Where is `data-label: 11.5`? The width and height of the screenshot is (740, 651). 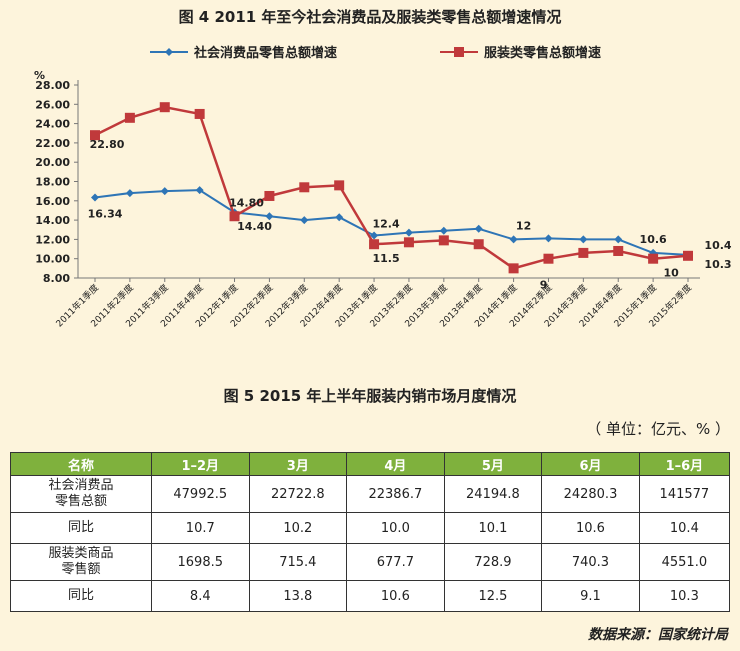 data-label: 11.5 is located at coordinates (385, 258).